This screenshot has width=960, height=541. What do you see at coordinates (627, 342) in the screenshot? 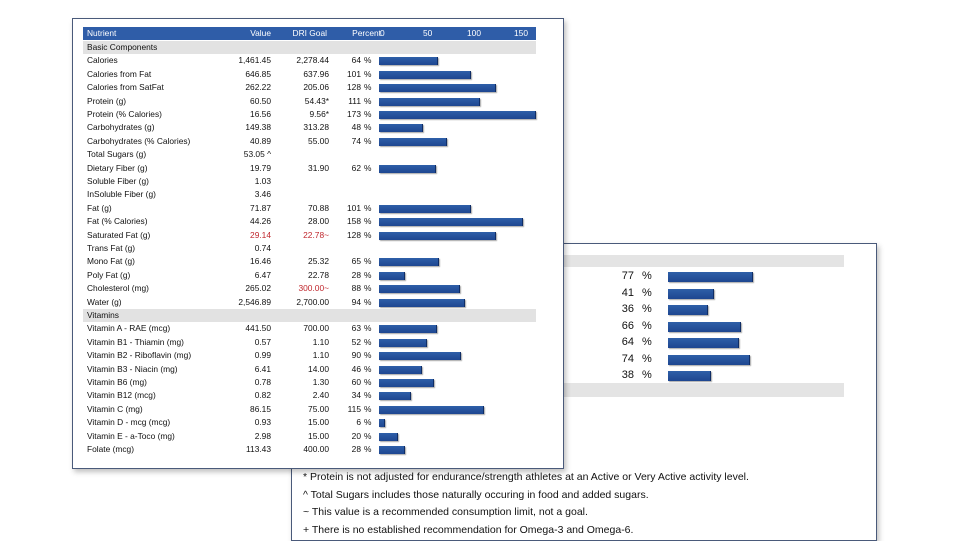
I see `percent-value: 64` at bounding box center [627, 342].